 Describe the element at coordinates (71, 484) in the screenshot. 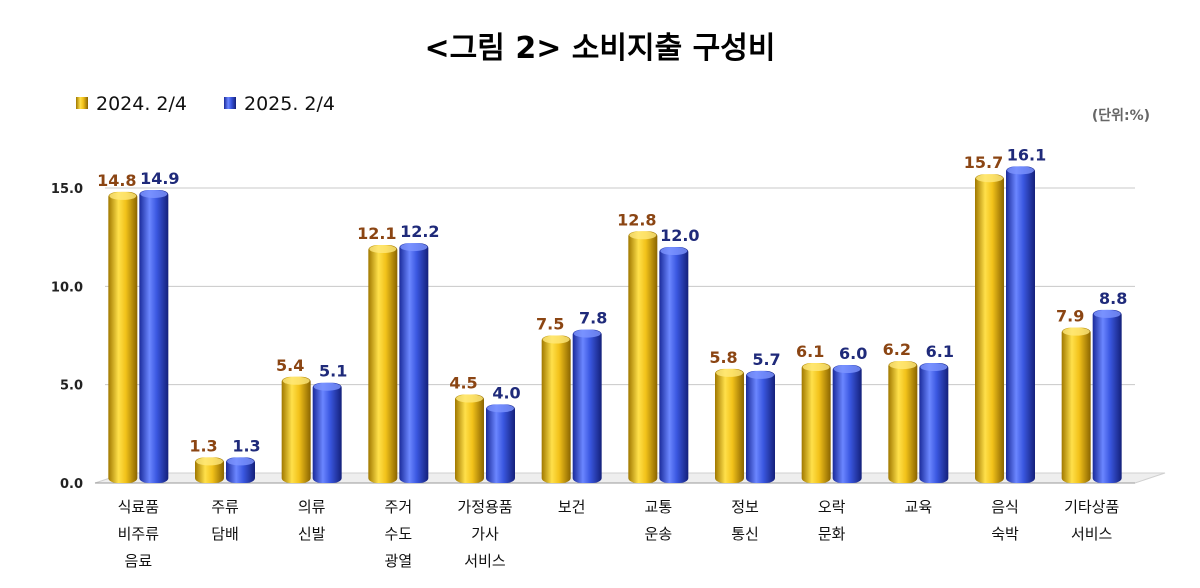

I see `y-tick-label: 0.0` at that location.